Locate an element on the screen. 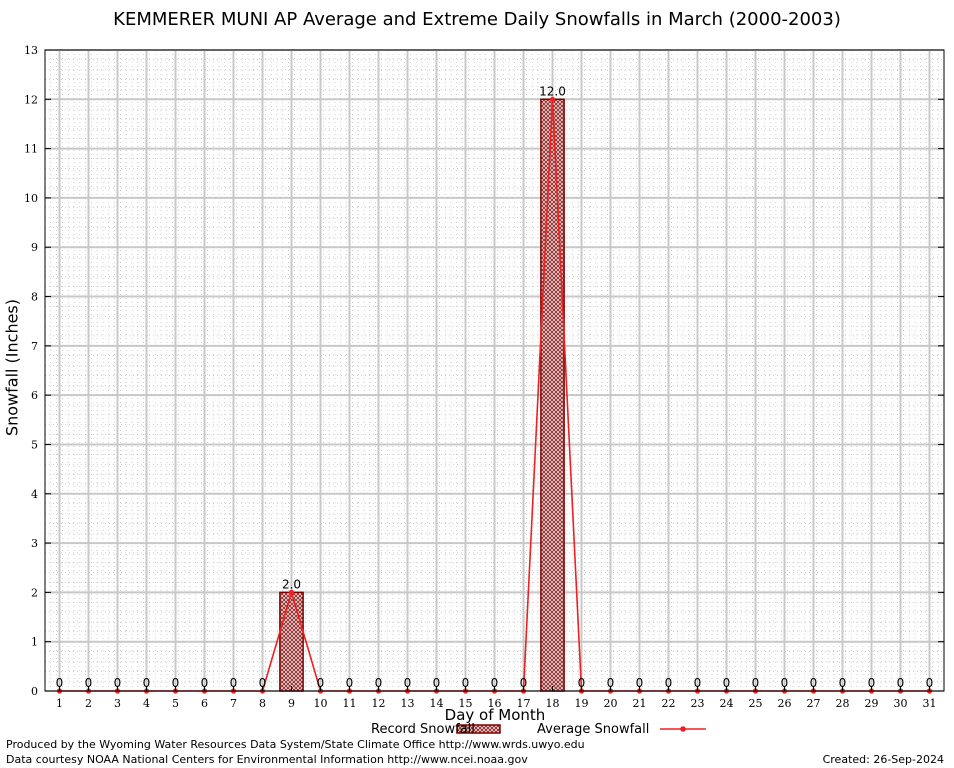 Image resolution: width=954 pixels, height=768 pixels. x-axis-label: Day of Month is located at coordinates (495, 715).